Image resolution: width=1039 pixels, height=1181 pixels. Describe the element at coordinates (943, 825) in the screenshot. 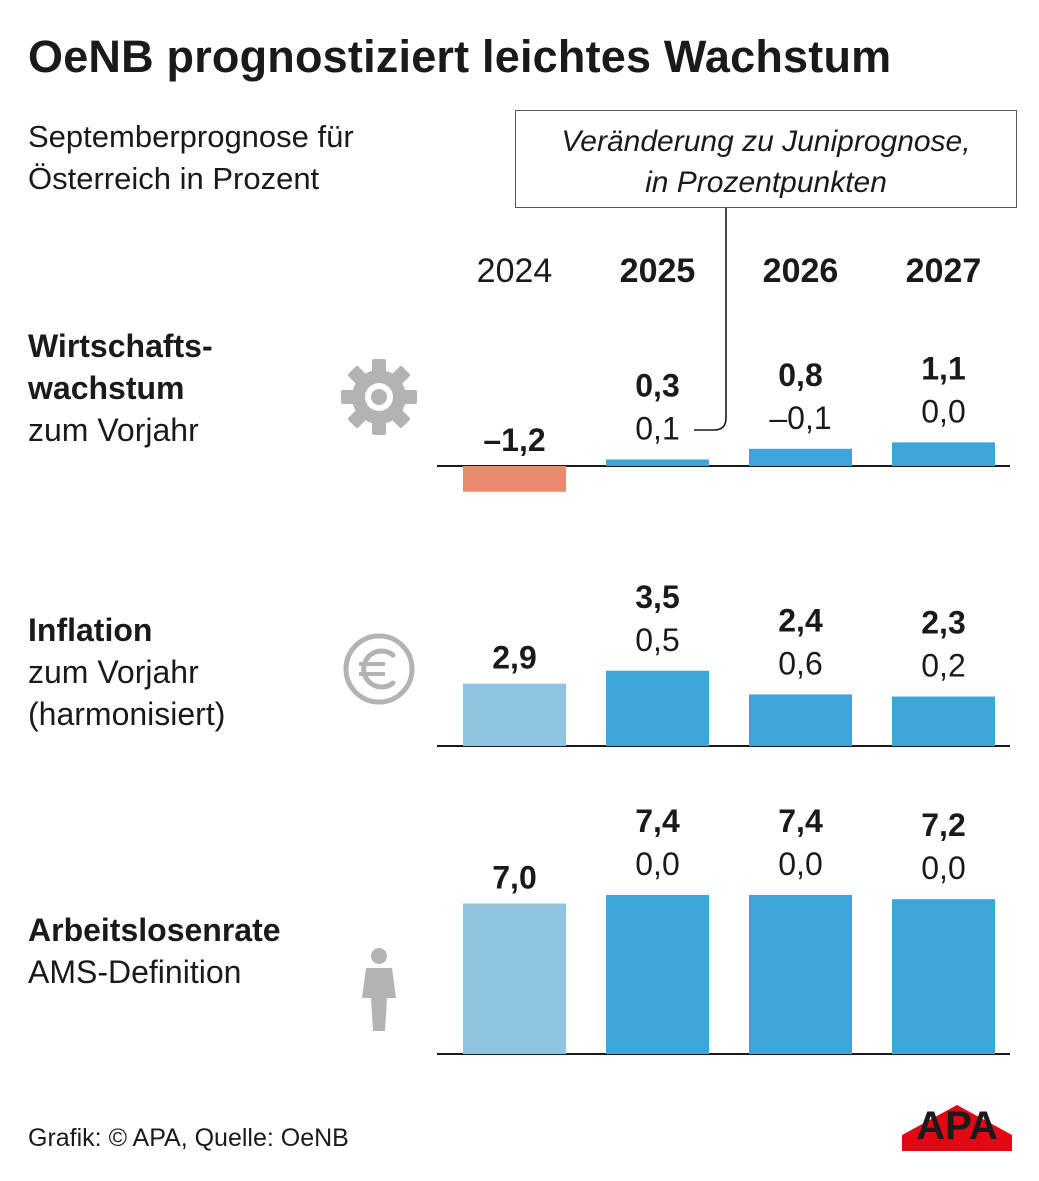

I see `value-label: 7,2` at that location.